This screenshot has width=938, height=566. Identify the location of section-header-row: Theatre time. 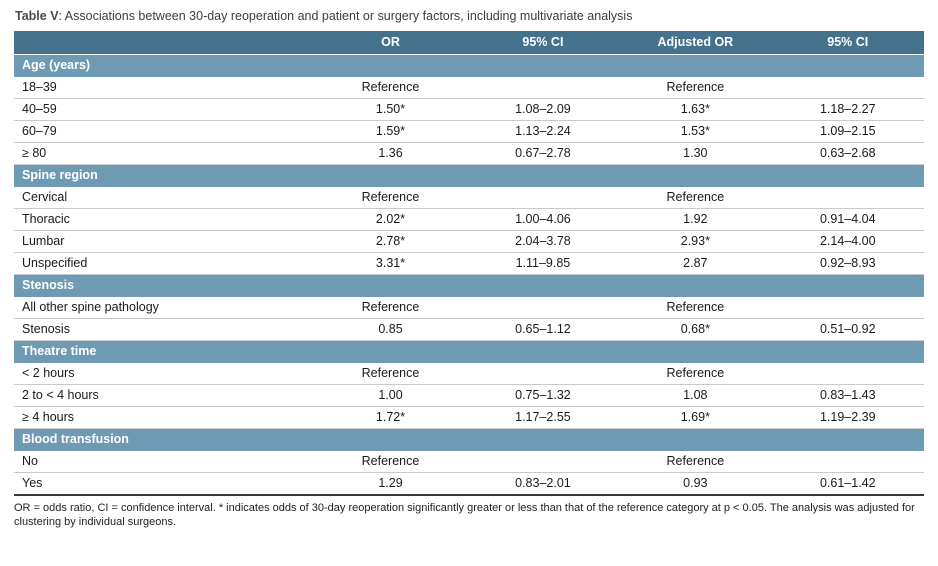
(469, 351).